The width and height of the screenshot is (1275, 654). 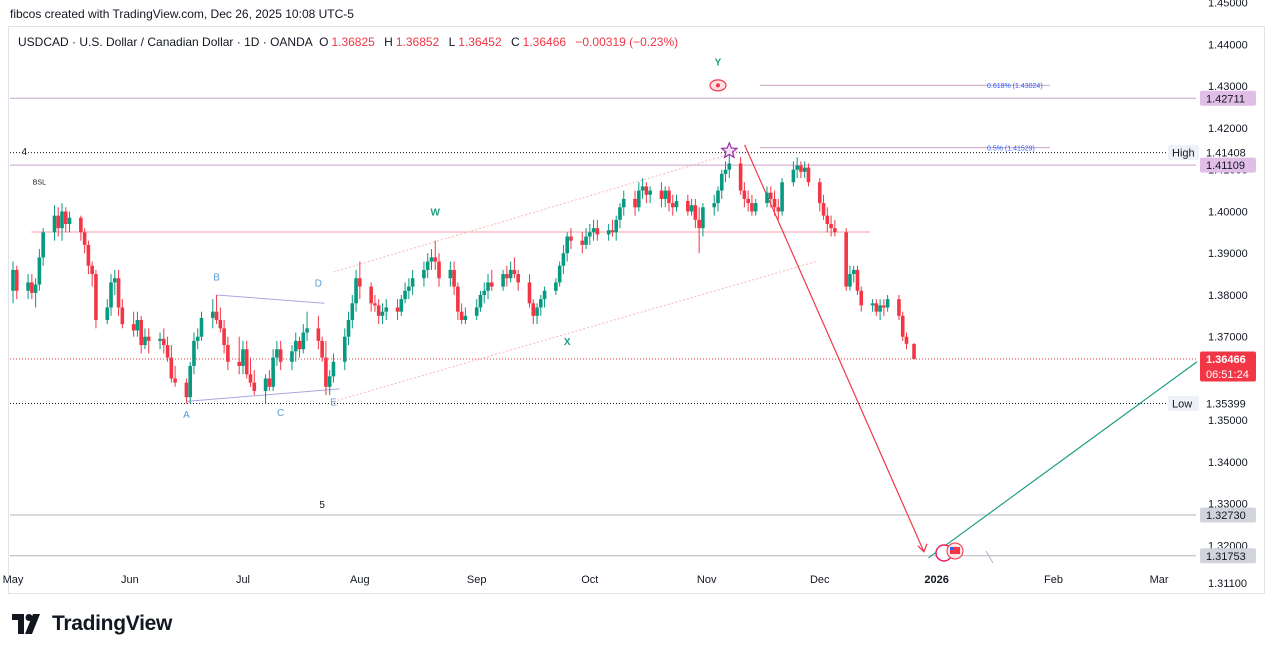 I want to click on tradingview-logo: TradingView, so click(x=92, y=624).